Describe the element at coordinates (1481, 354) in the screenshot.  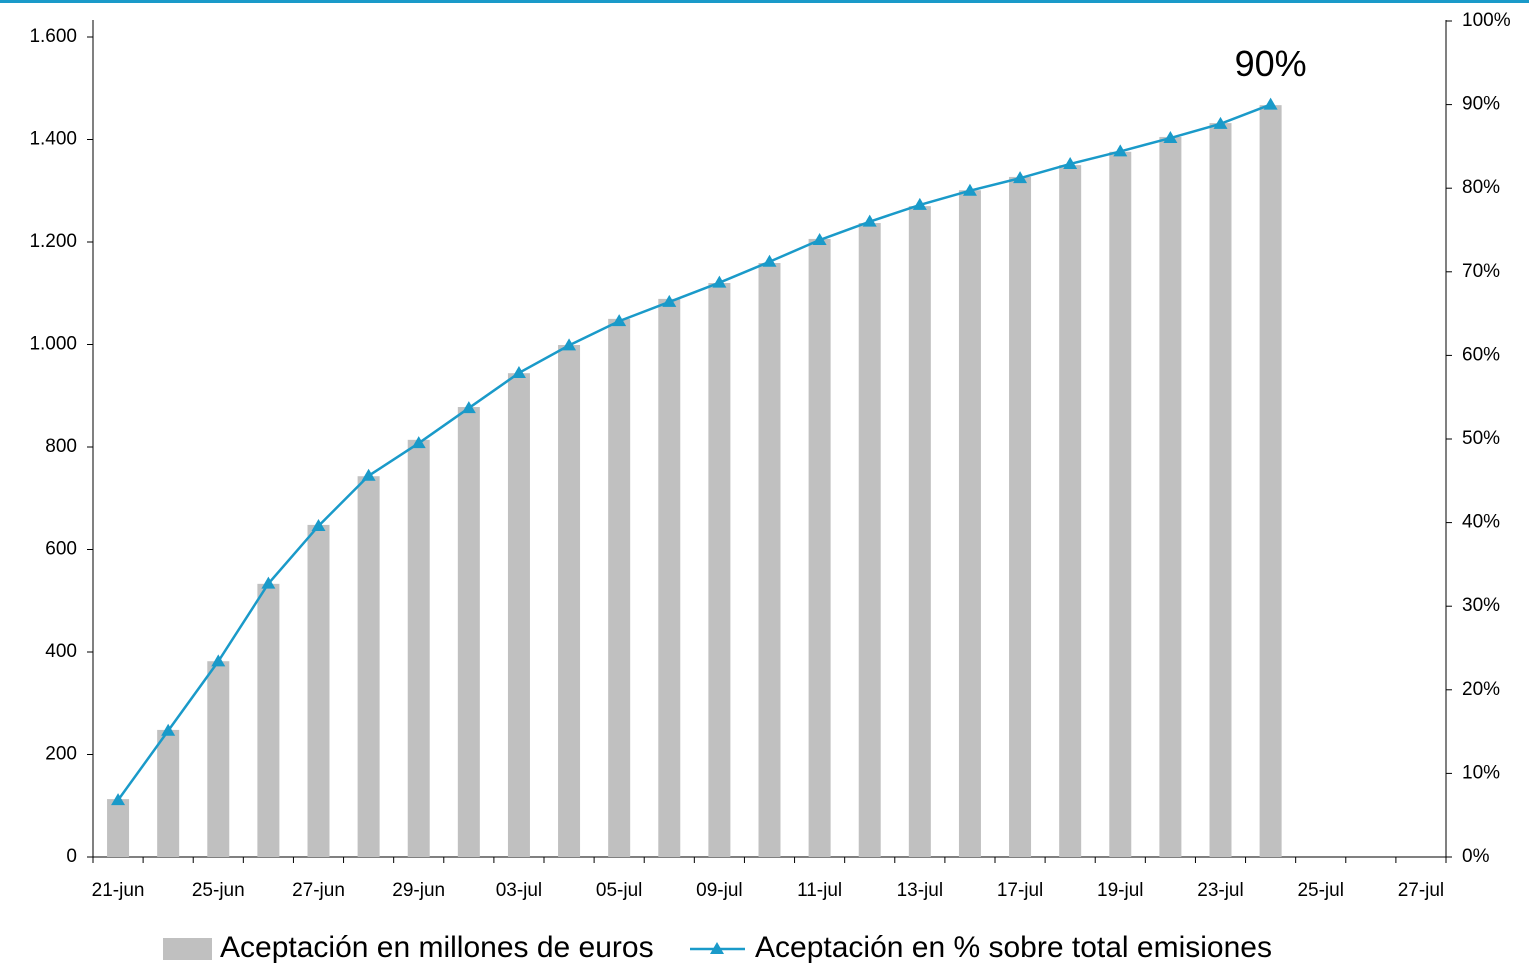
I see `y2-tick-label: 60%` at that location.